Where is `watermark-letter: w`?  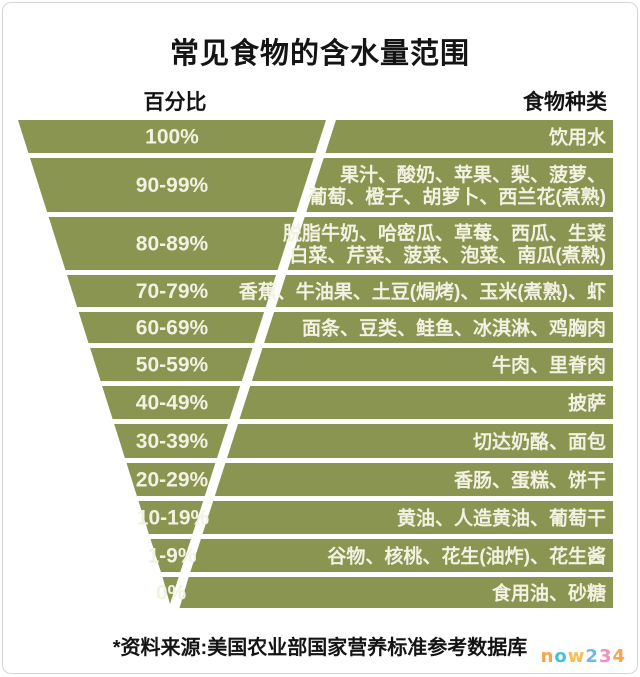
watermark-letter: w is located at coordinates (576, 656).